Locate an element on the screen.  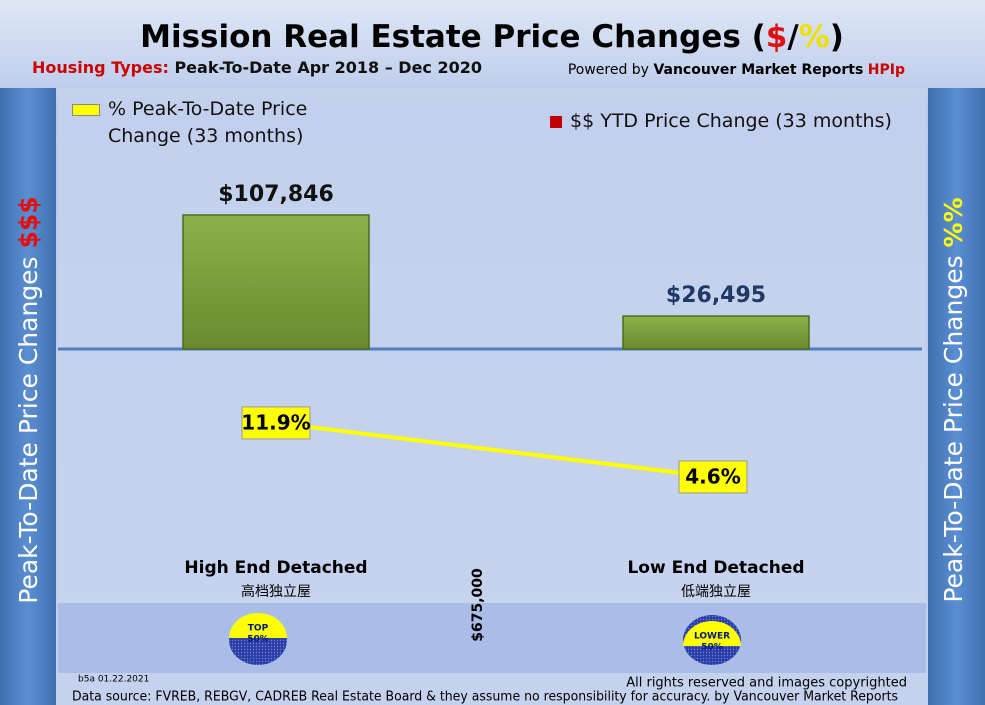
category-label: High End Detached is located at coordinates (275, 568).